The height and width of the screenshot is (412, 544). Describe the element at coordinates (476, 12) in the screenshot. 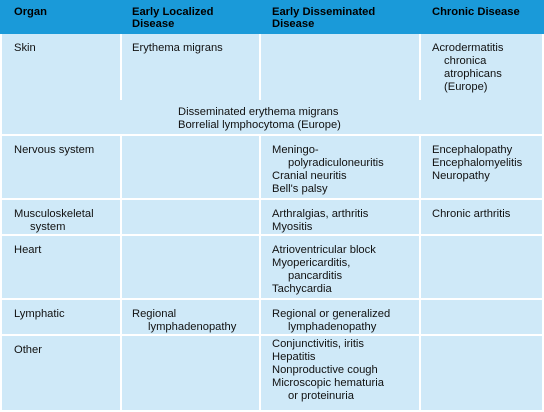

I see `header-chronic: Chronic Disease` at that location.